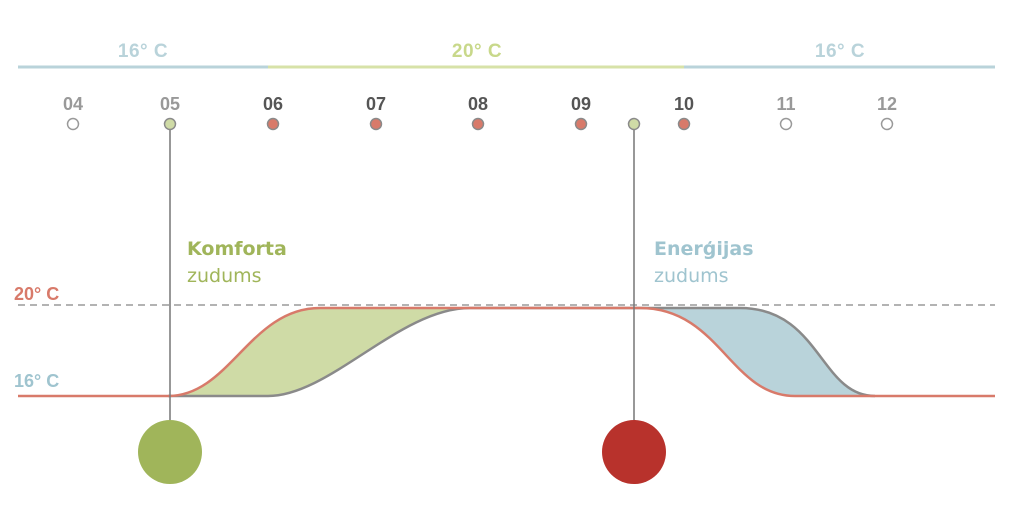 The image size is (1024, 508). I want to click on comfort-marker-circle, so click(170, 452).